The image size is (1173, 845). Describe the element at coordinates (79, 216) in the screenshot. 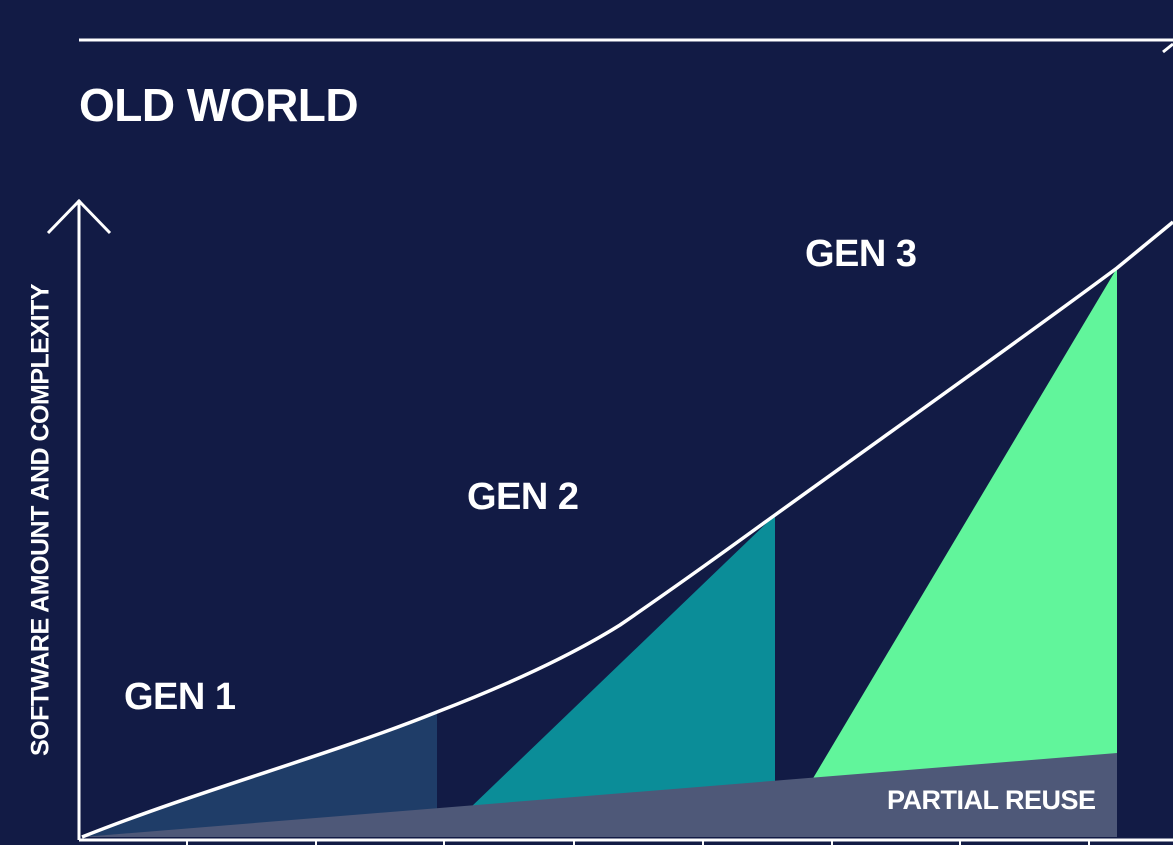

I see `y-axis-arrow-icon` at that location.